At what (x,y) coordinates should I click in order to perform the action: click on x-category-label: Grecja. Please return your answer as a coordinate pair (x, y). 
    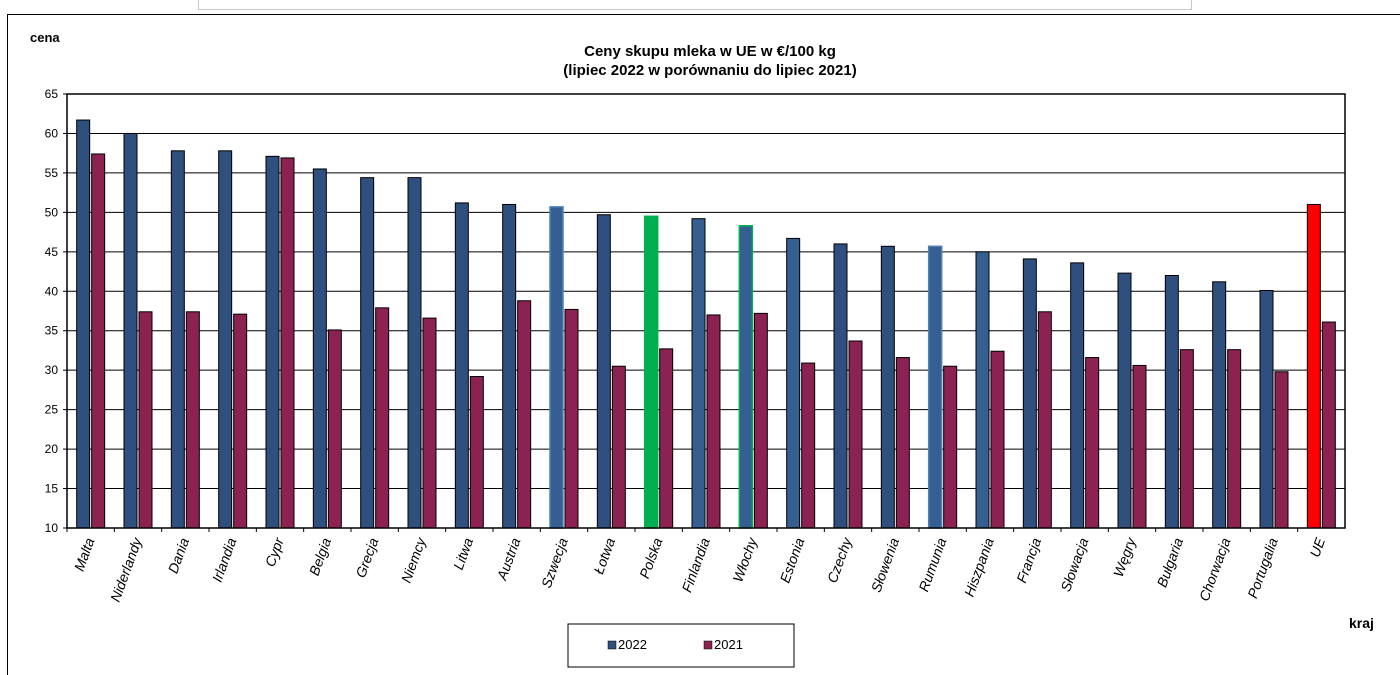
    Looking at the image, I should click on (366, 557).